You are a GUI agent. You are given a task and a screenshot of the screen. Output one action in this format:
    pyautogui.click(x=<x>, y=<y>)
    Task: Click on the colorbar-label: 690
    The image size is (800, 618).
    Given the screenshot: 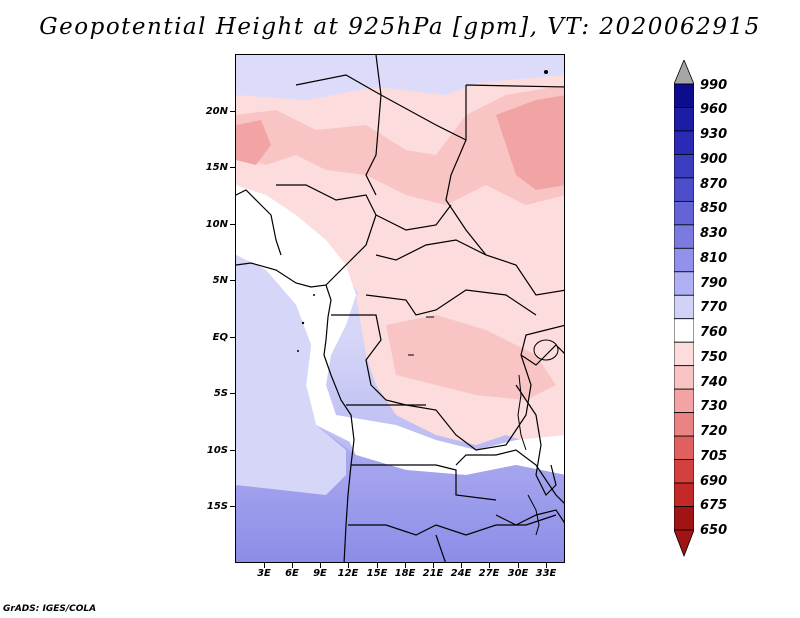 What is the action you would take?
    pyautogui.click(x=714, y=481)
    